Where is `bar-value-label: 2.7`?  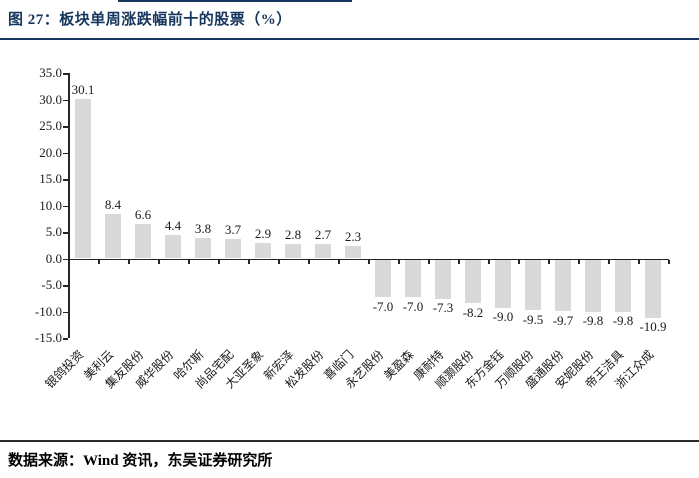
bar-value-label: 2.7 is located at coordinates (323, 235).